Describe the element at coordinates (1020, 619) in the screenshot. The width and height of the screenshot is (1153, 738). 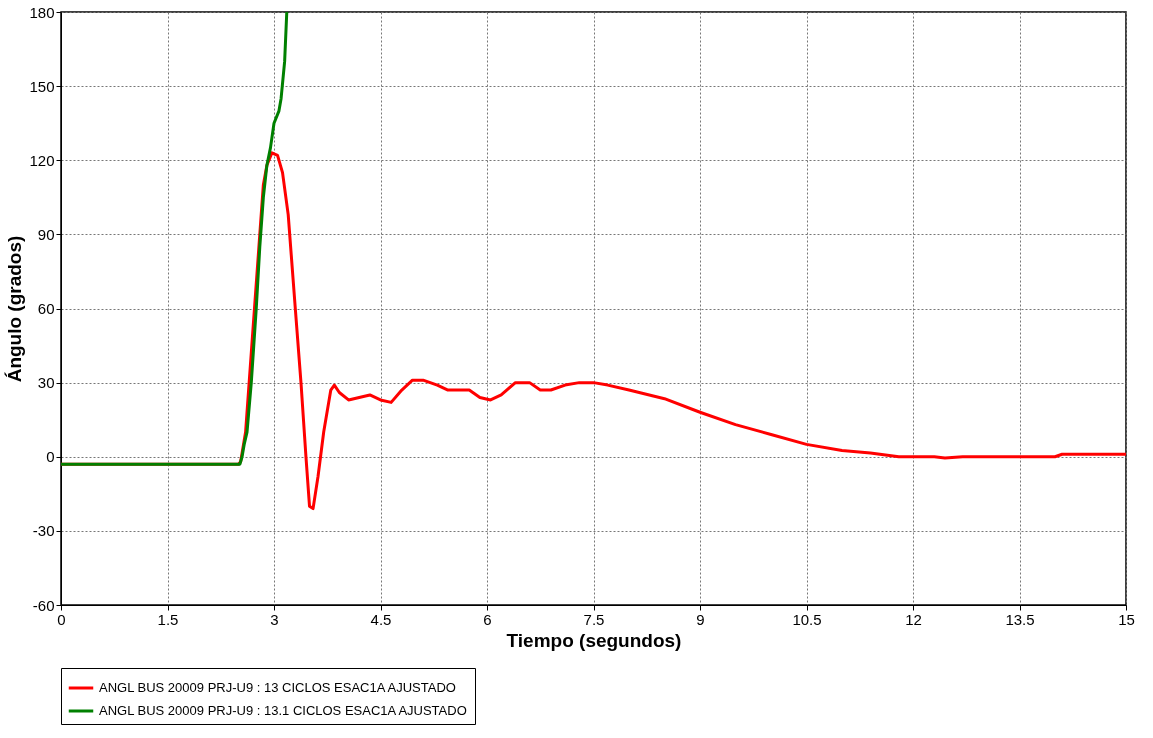
I see `x-tick-label: 13.5` at that location.